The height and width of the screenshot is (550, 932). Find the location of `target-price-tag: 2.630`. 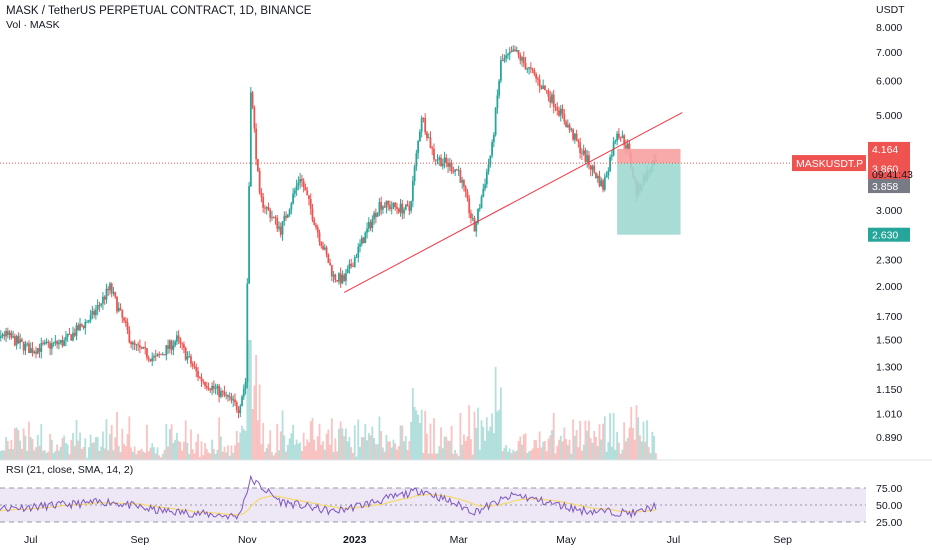

target-price-tag: 2.630 is located at coordinates (889, 234).